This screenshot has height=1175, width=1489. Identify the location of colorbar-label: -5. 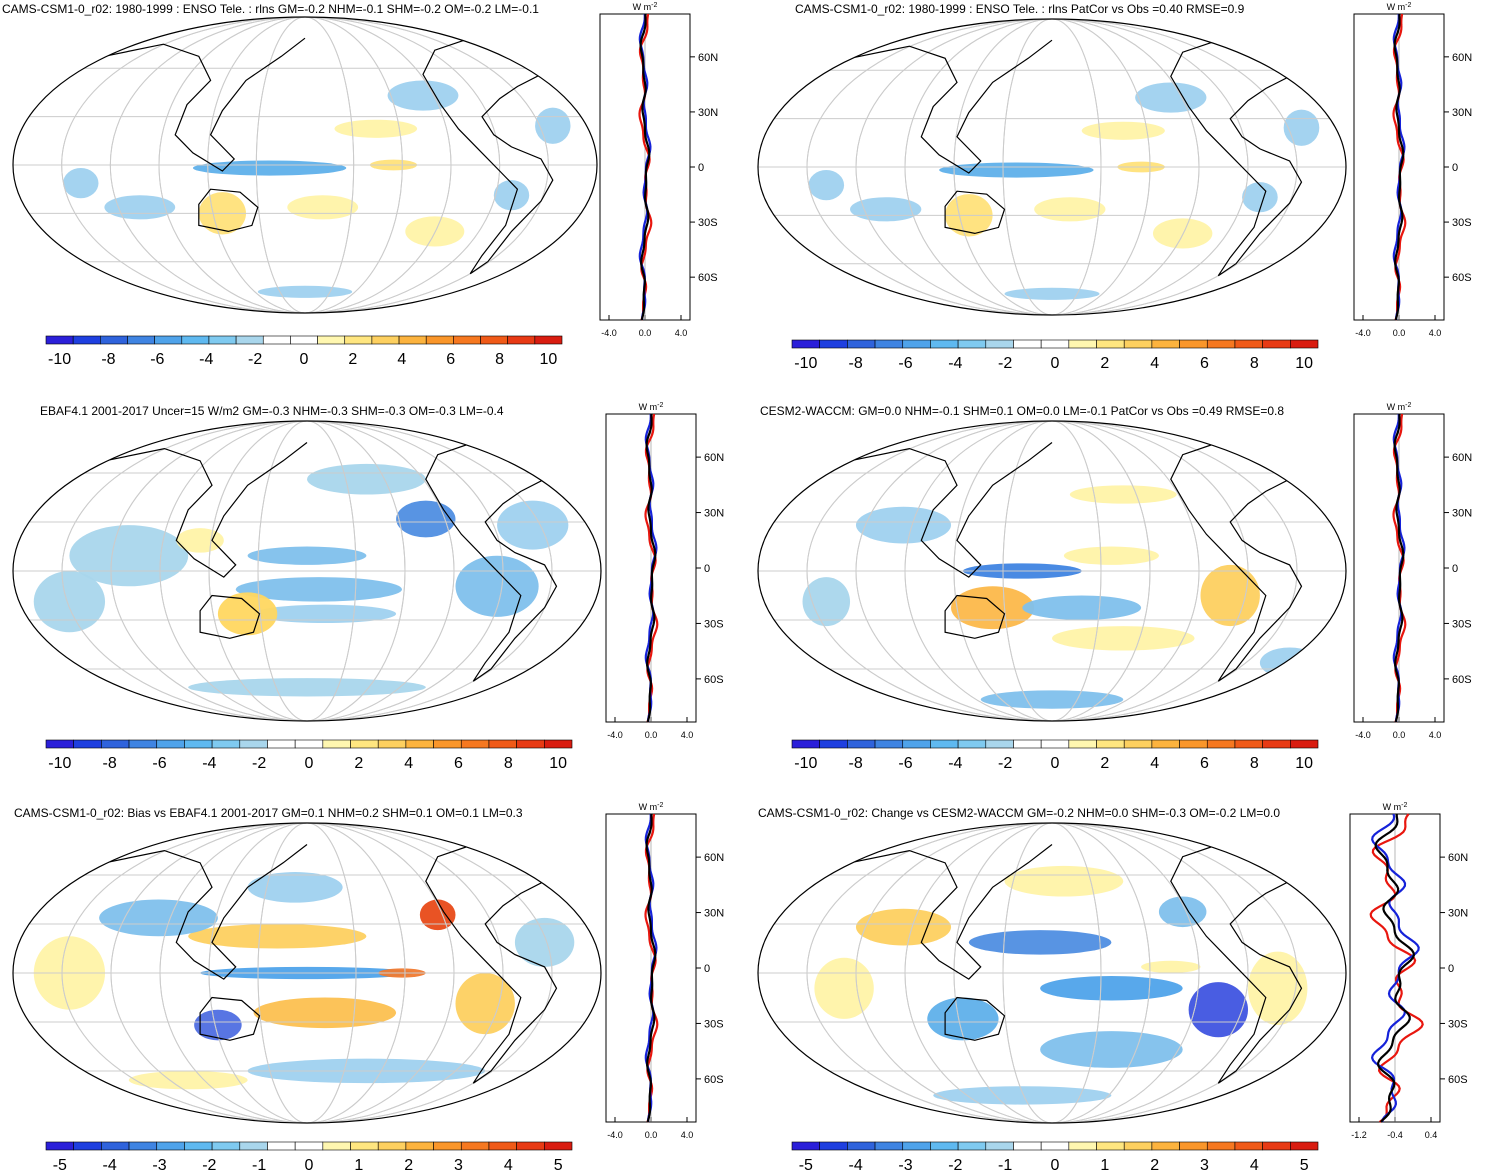
(60, 1165).